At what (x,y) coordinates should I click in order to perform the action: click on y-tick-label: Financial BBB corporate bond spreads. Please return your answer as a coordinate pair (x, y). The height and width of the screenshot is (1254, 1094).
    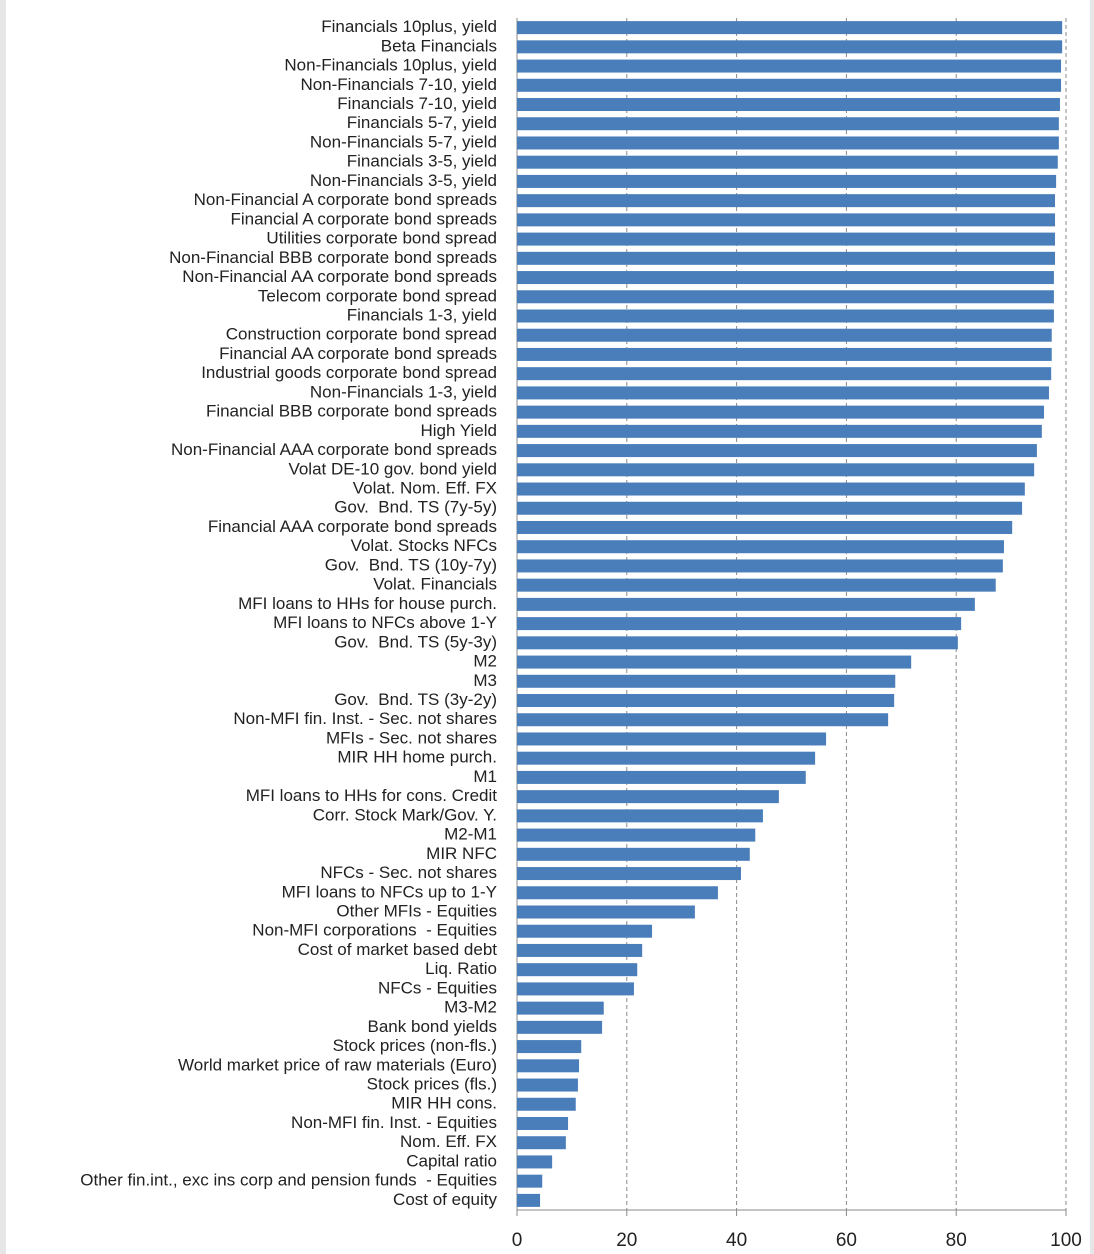
    Looking at the image, I should click on (351, 411).